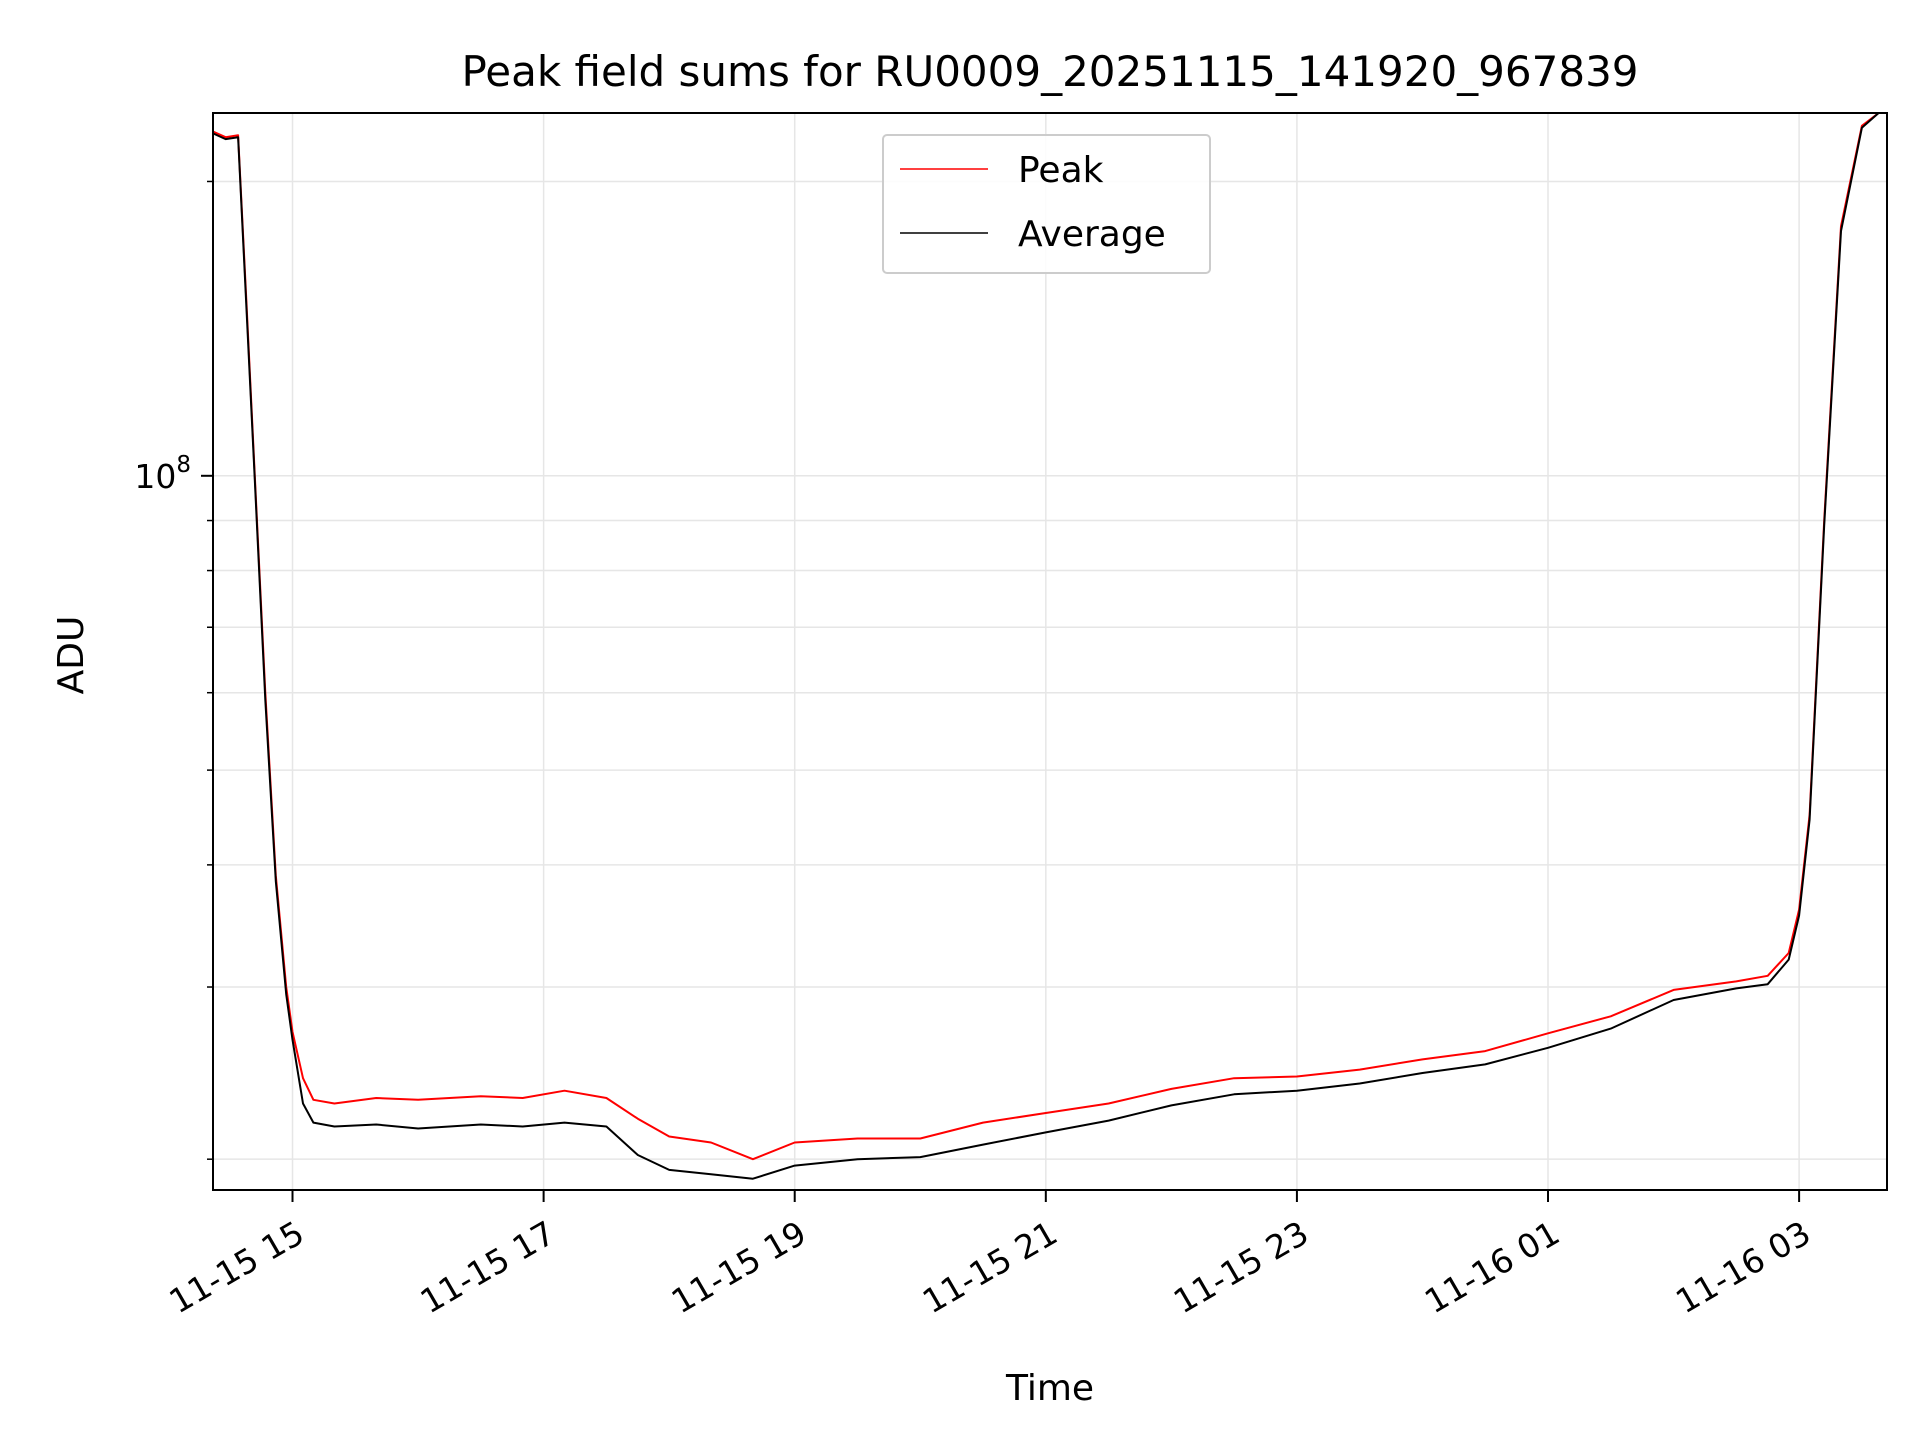 The height and width of the screenshot is (1440, 1920). Describe the element at coordinates (1049, 1388) in the screenshot. I see `x-axis-label: Time` at that location.